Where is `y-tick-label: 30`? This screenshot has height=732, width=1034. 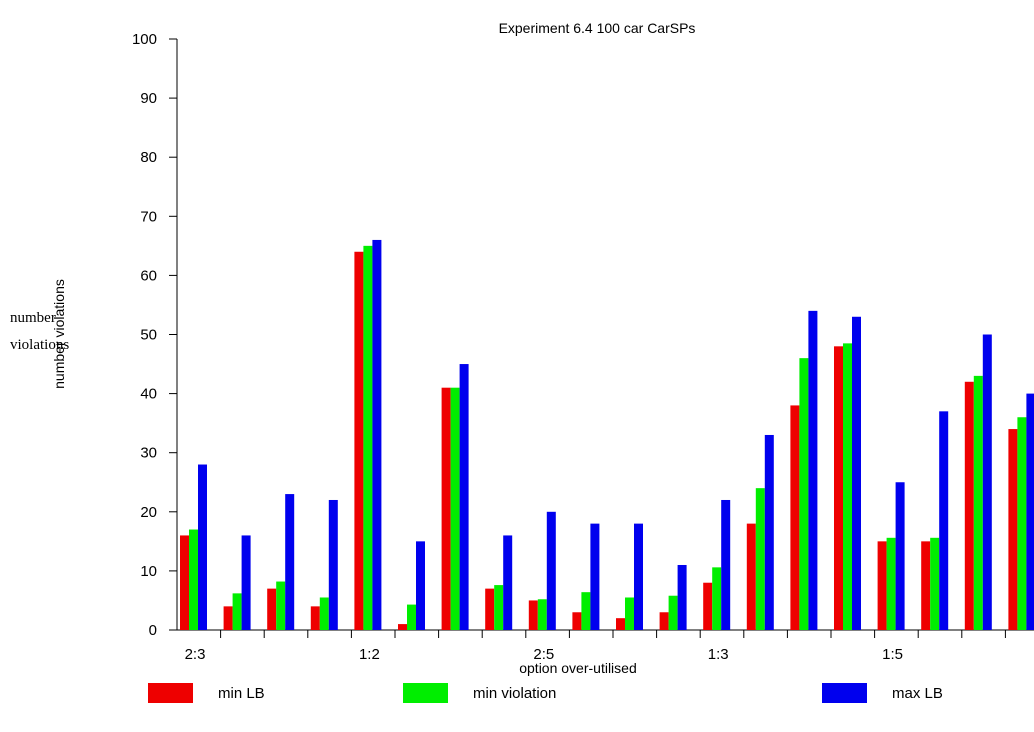
y-tick-label: 30 is located at coordinates (148, 453).